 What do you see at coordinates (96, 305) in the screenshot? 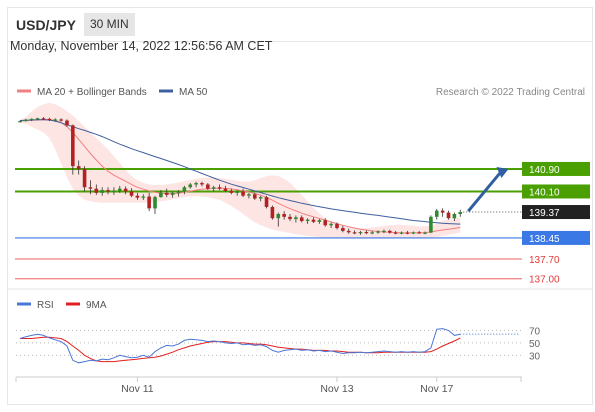
I see `legend-label-ma9: 9MA` at bounding box center [96, 305].